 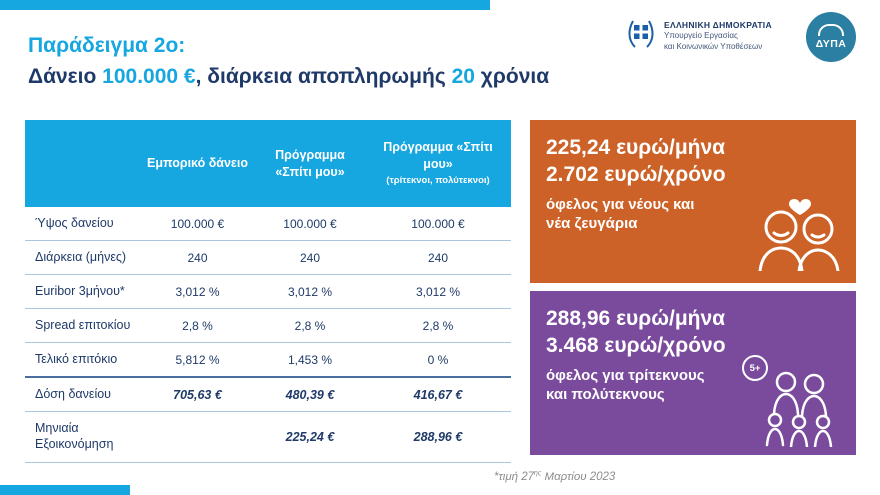 What do you see at coordinates (438, 437) in the screenshot?
I see `cell-value: 288,96 €` at bounding box center [438, 437].